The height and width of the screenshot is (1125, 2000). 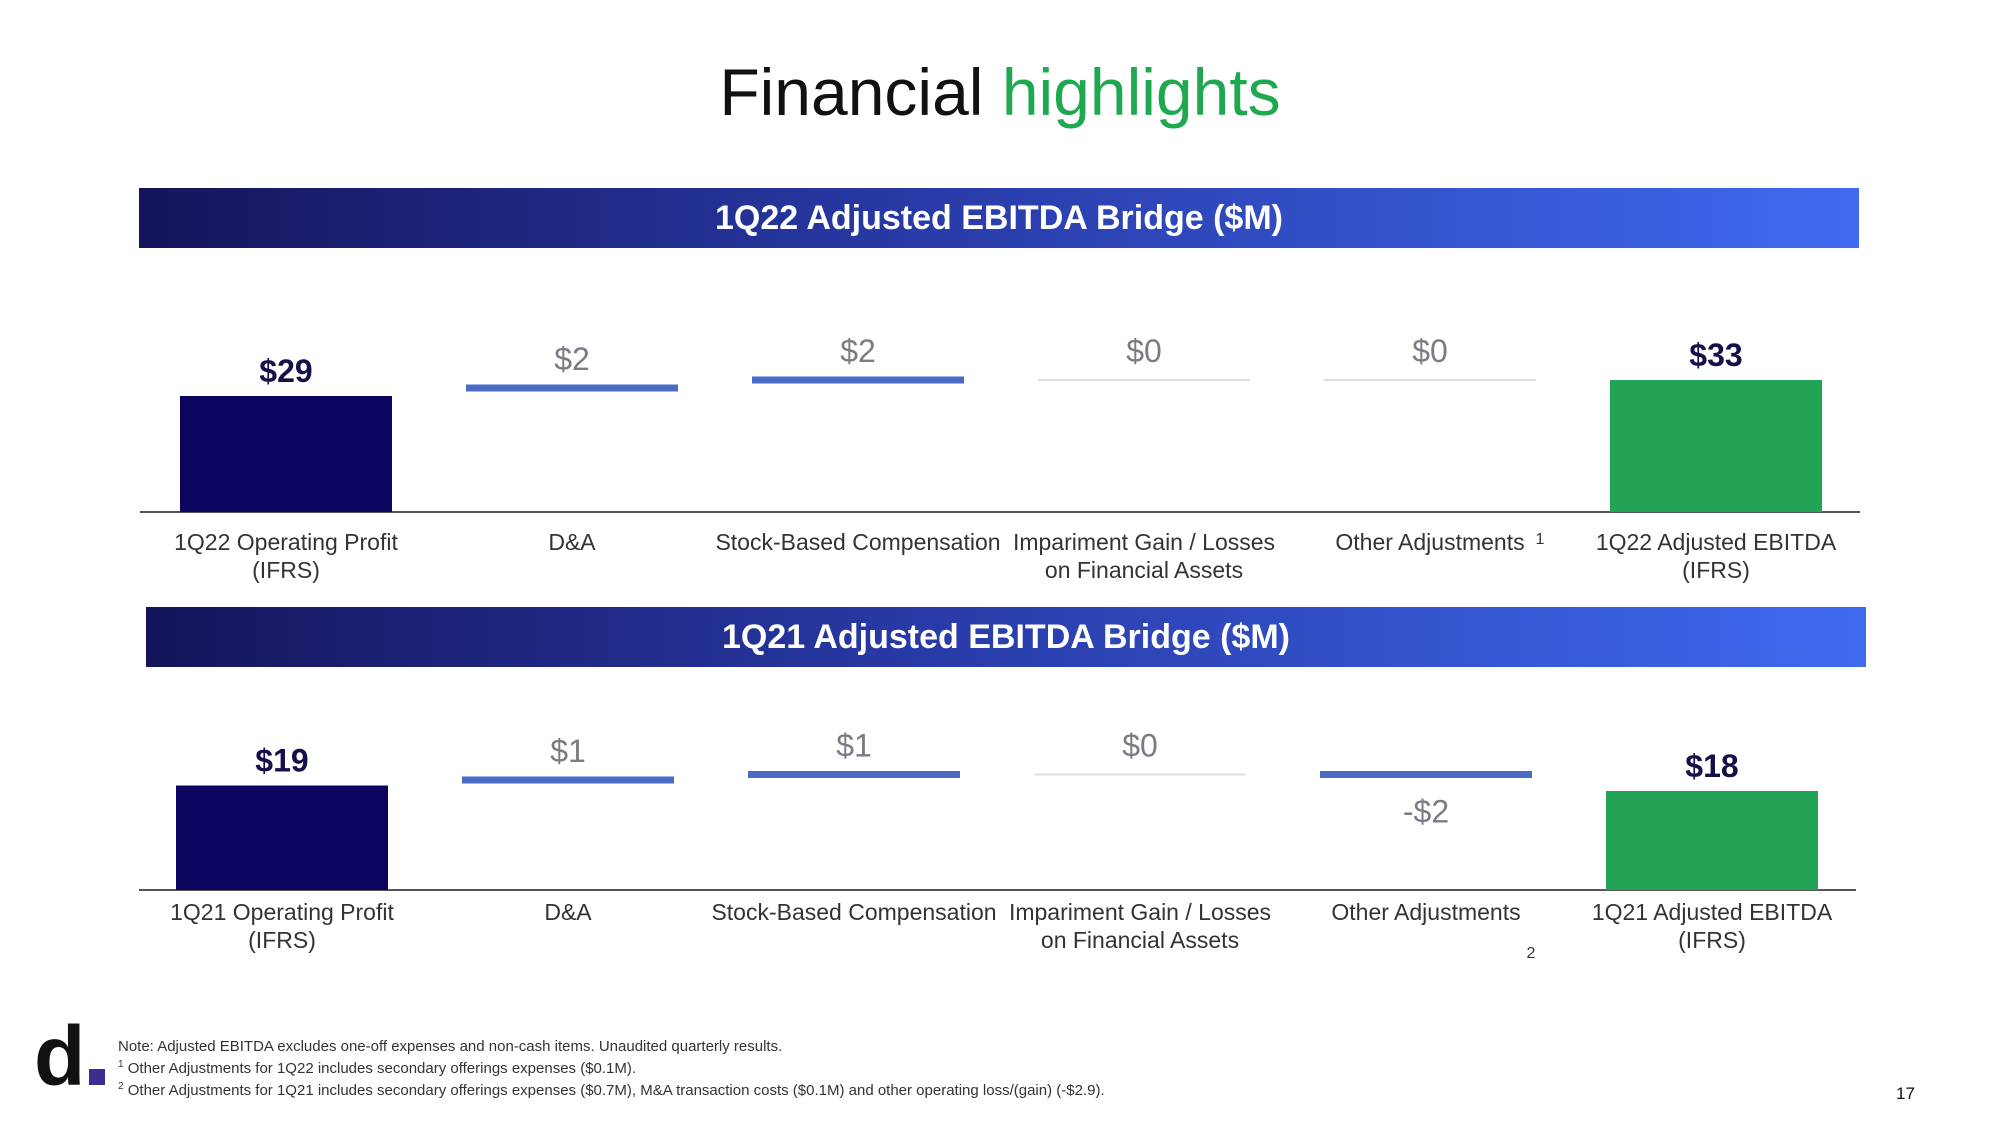 I want to click on category-label: 1Q21 Adjusted EBITDA, so click(x=1712, y=912).